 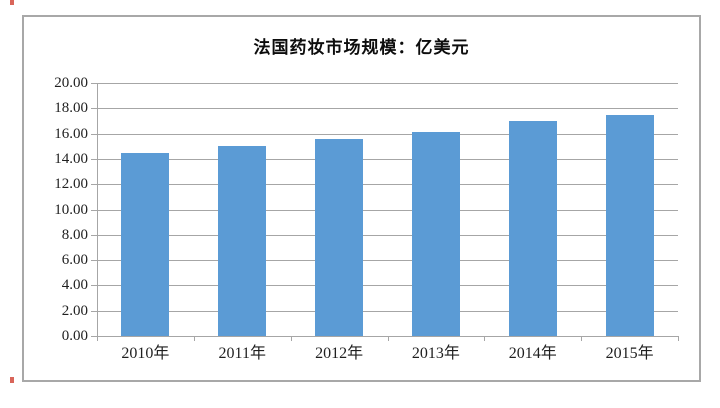 What do you see at coordinates (12, 2) in the screenshot?
I see `red-edge-artifact-top` at bounding box center [12, 2].